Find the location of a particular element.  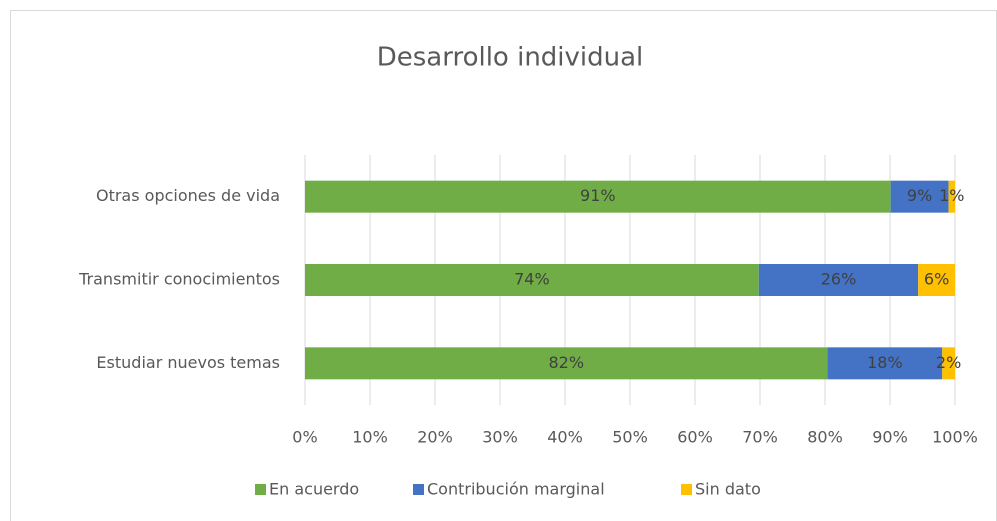

legend-label: En acuerdo is located at coordinates (314, 489).